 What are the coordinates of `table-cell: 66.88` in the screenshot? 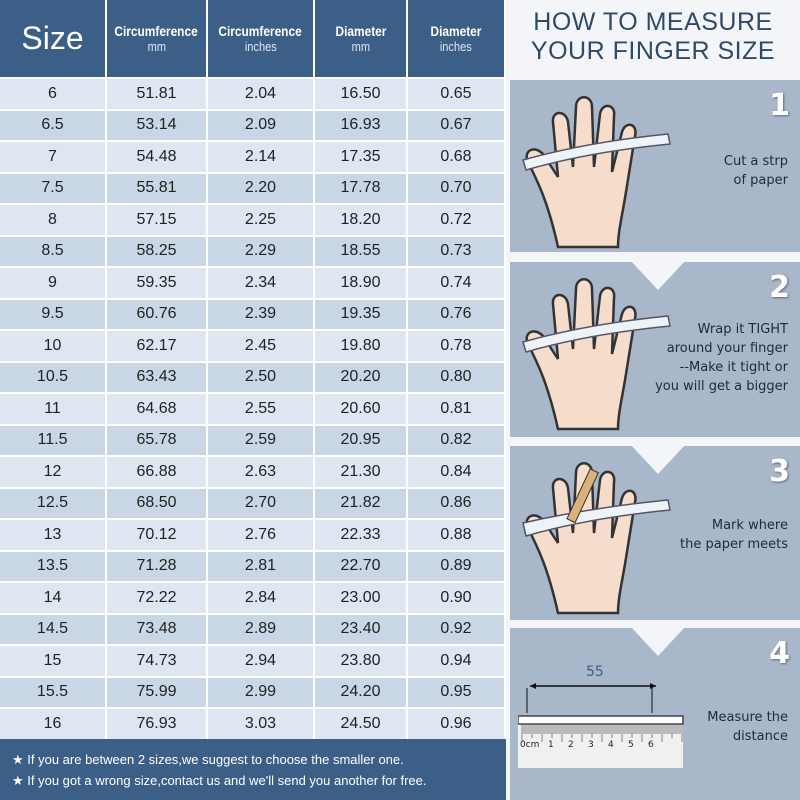 It's located at (157, 472).